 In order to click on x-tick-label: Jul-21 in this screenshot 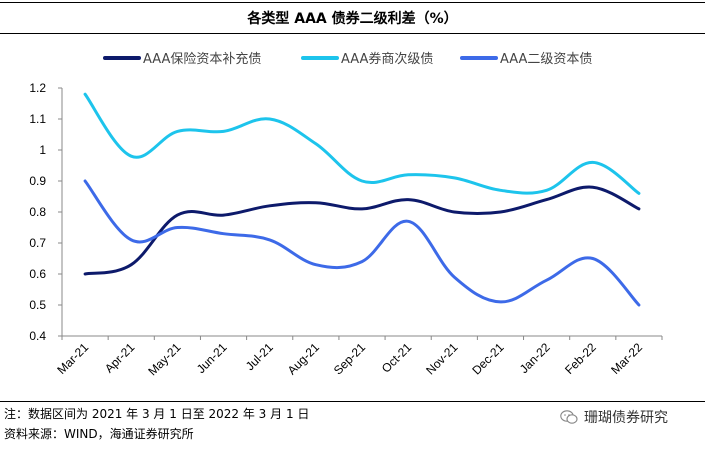, I will do `click(259, 356)`.